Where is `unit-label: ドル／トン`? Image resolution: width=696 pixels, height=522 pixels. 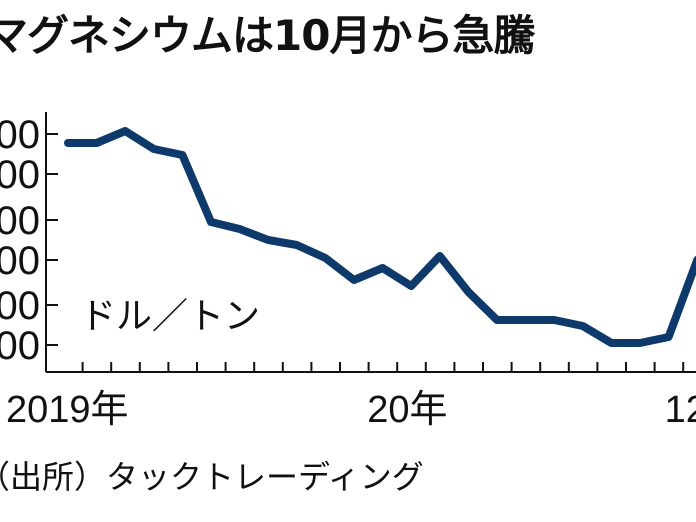 unit-label: ドル／トン is located at coordinates (170, 316).